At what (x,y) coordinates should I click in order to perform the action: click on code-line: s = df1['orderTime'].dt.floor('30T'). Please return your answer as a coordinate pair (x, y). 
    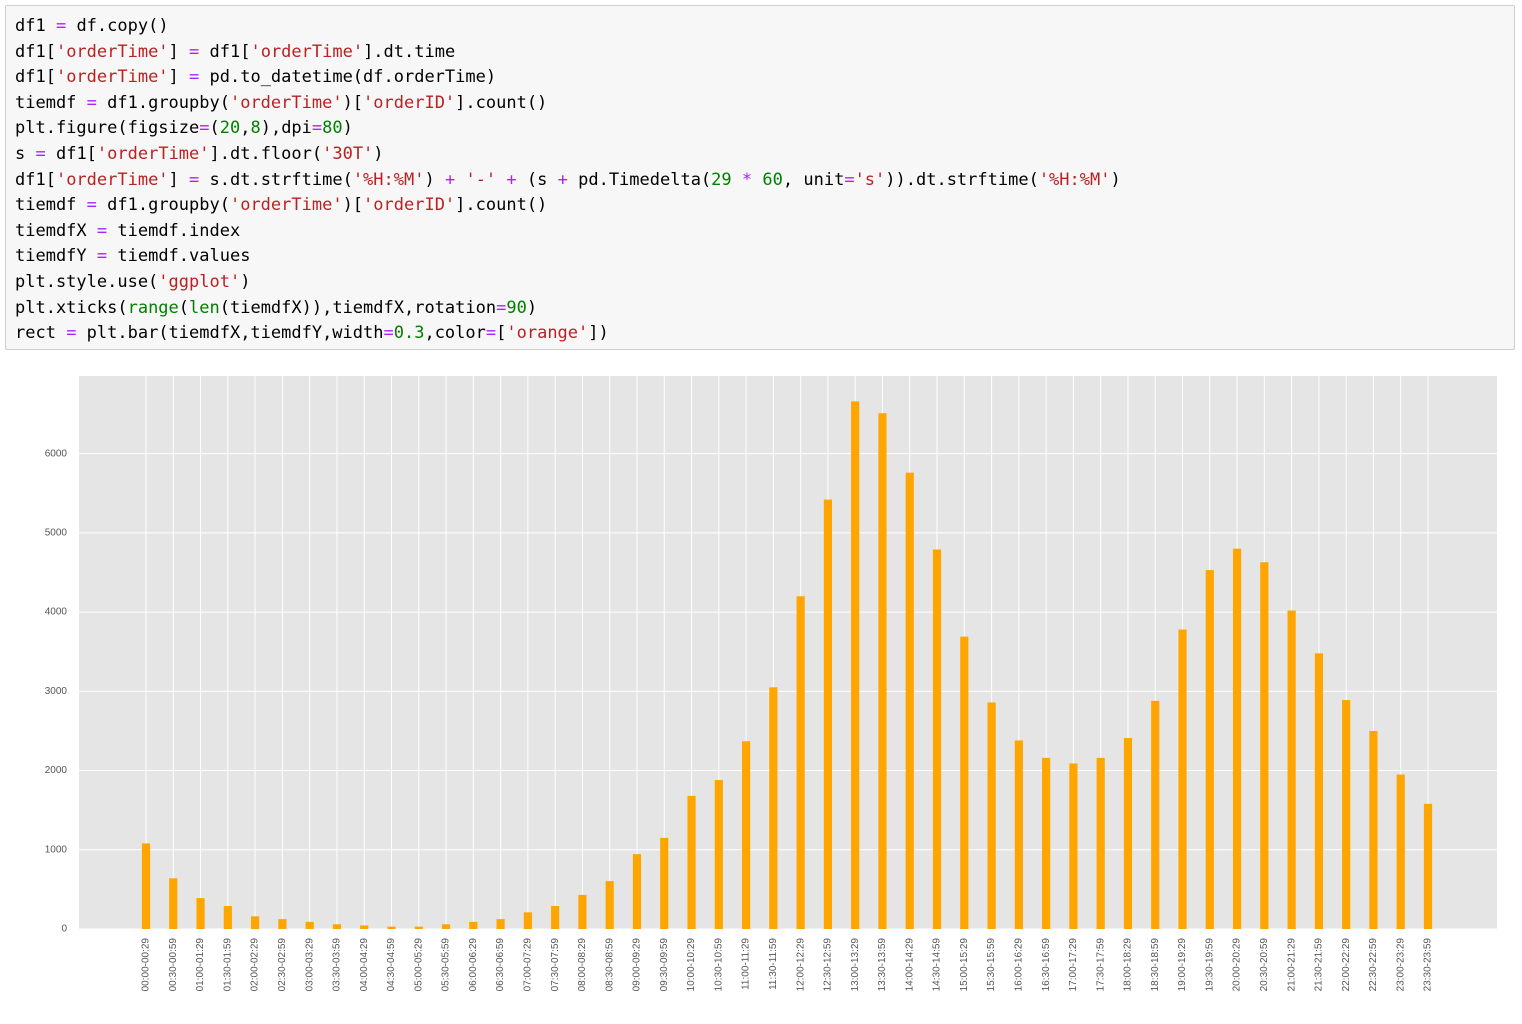
    Looking at the image, I should click on (764, 155).